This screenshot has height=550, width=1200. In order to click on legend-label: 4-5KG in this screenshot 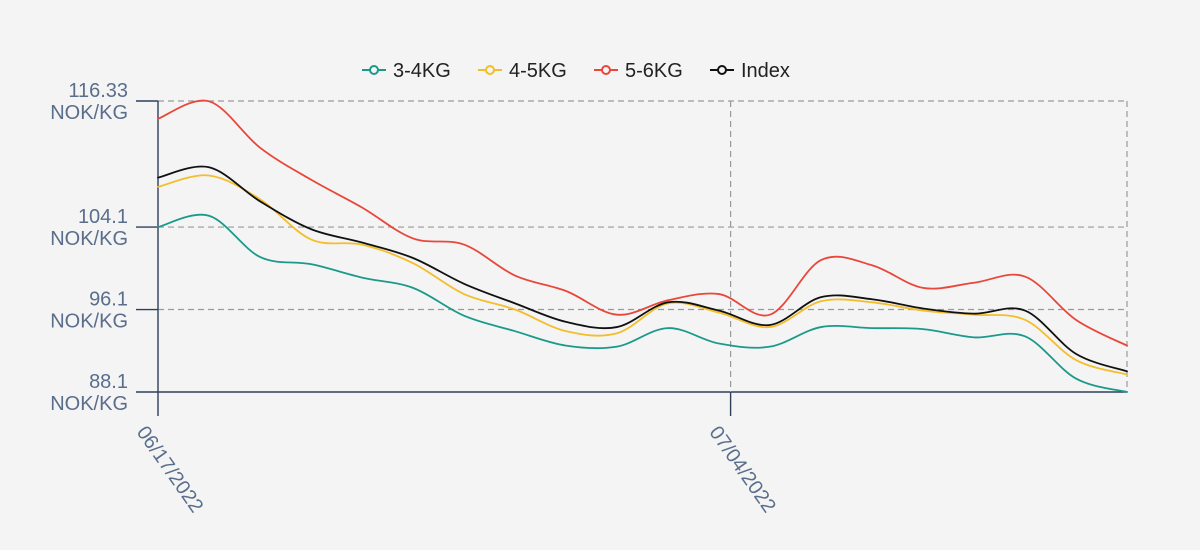, I will do `click(538, 71)`.